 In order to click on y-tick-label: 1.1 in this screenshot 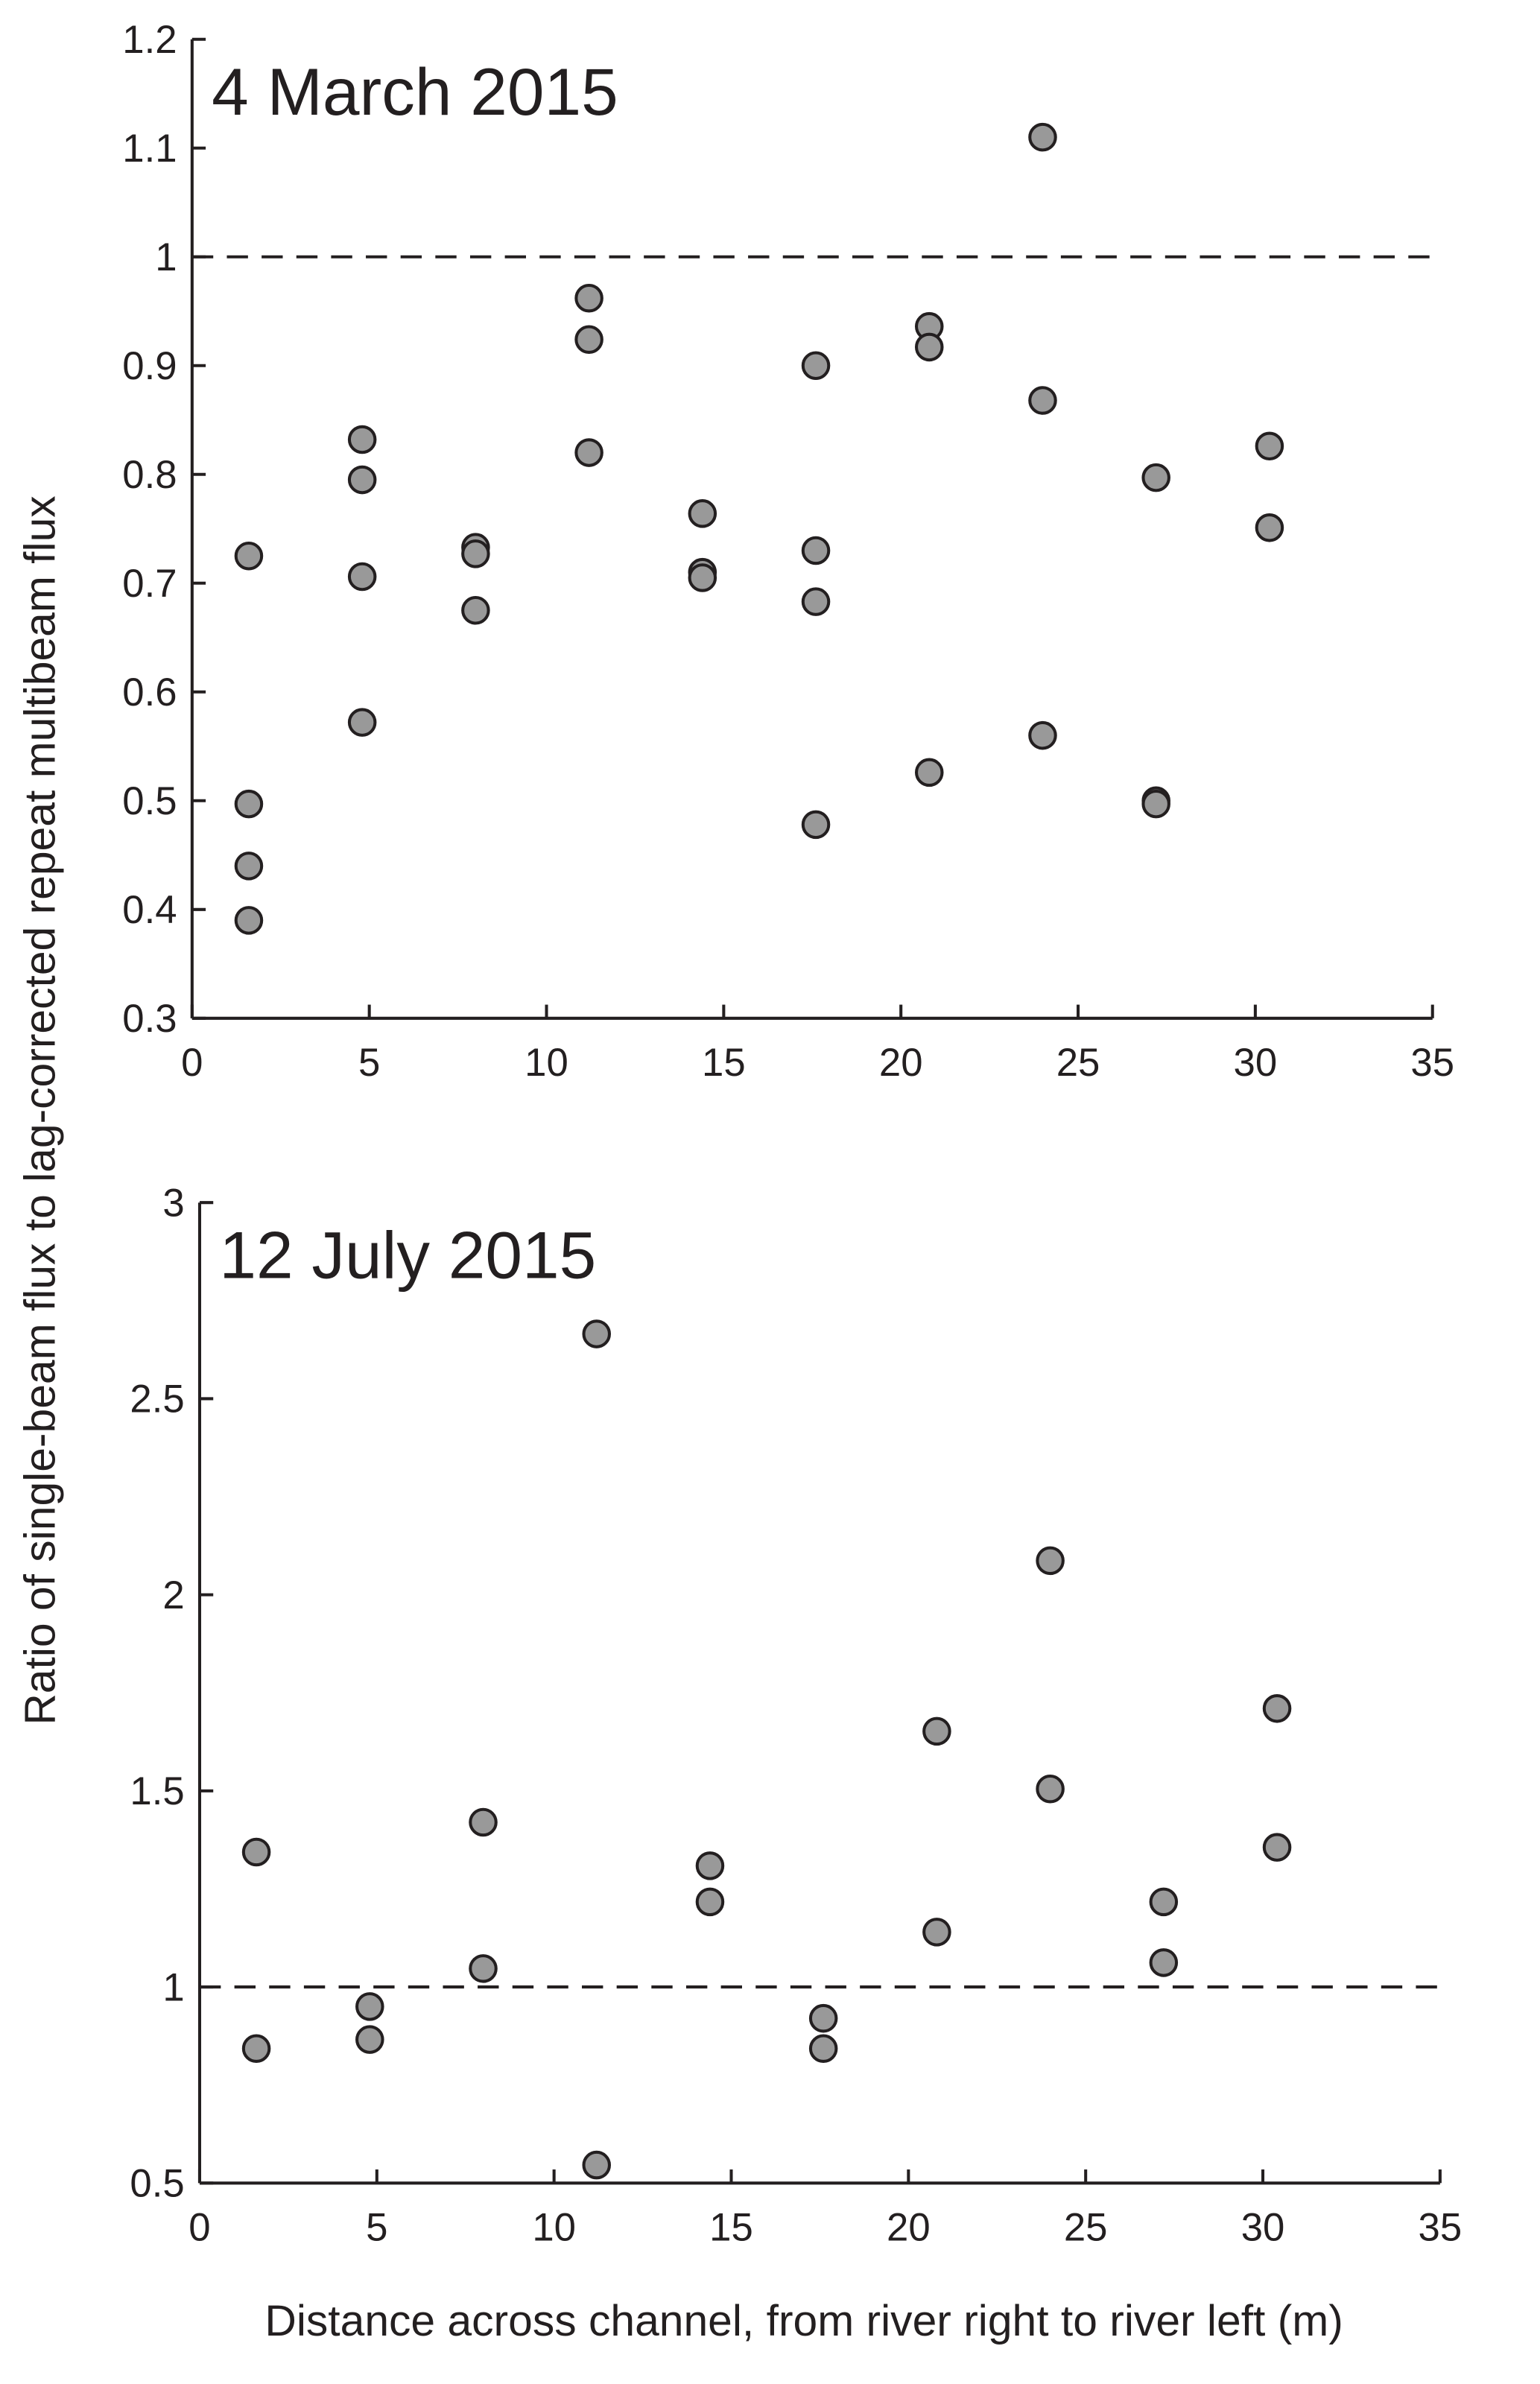, I will do `click(149, 149)`.